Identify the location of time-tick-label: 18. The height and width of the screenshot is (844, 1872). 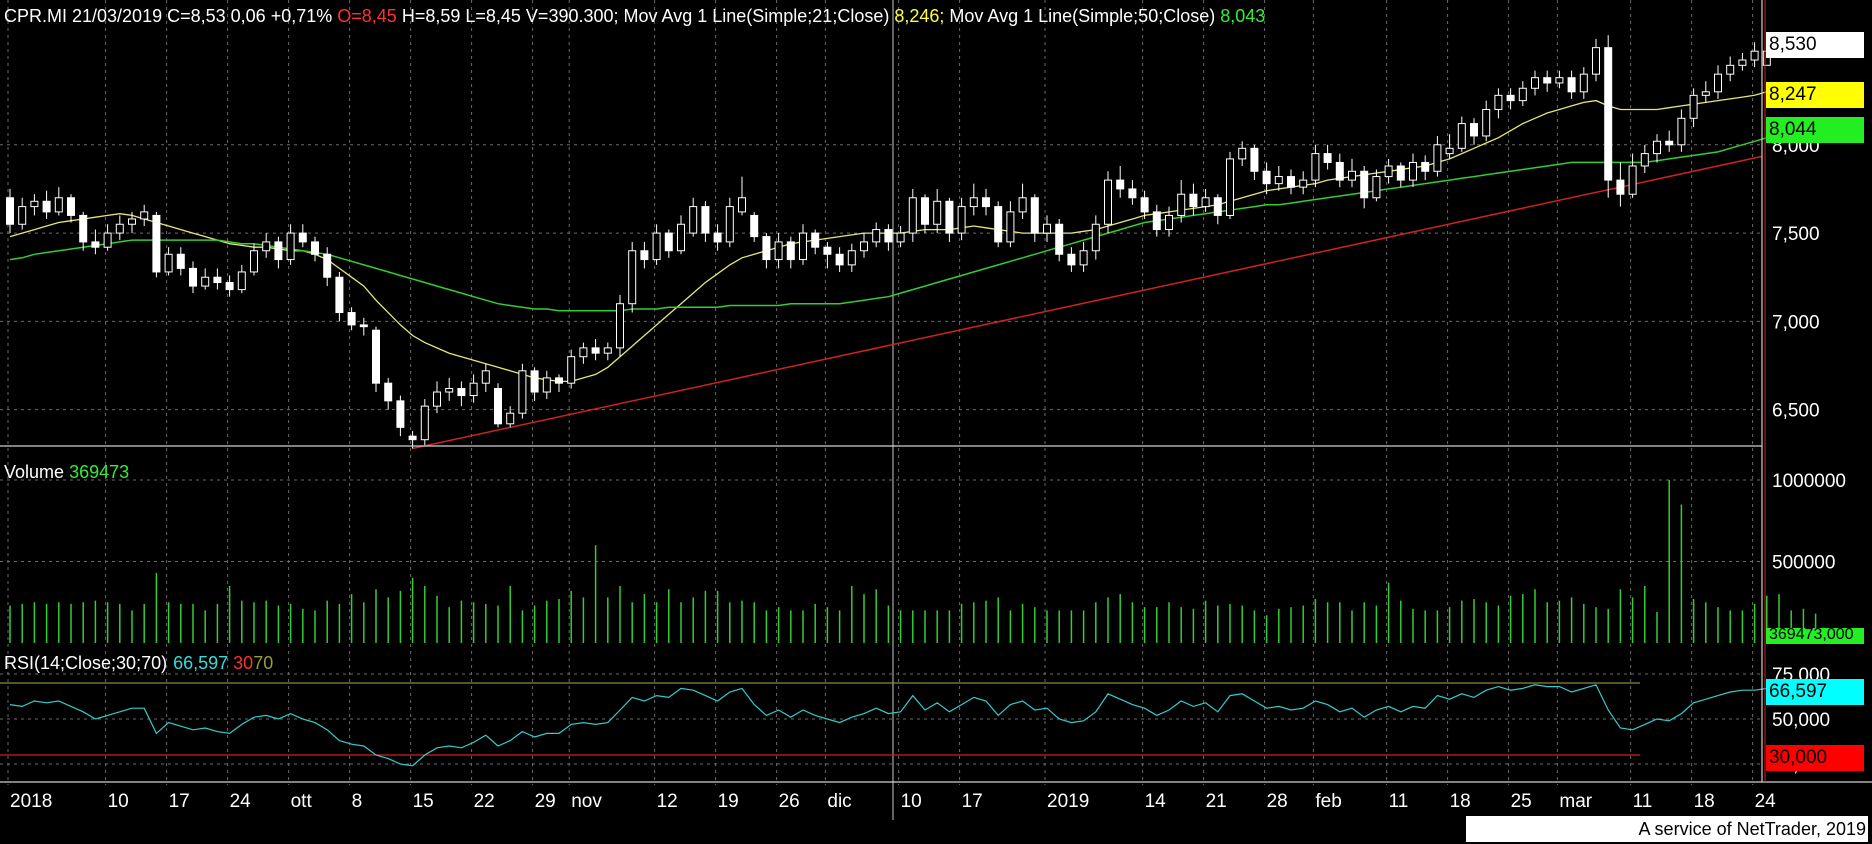
(1460, 801).